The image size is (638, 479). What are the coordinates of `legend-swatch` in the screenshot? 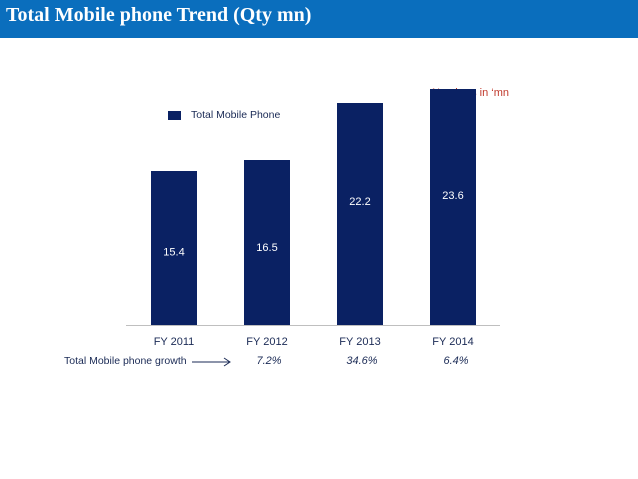 It's located at (174, 115).